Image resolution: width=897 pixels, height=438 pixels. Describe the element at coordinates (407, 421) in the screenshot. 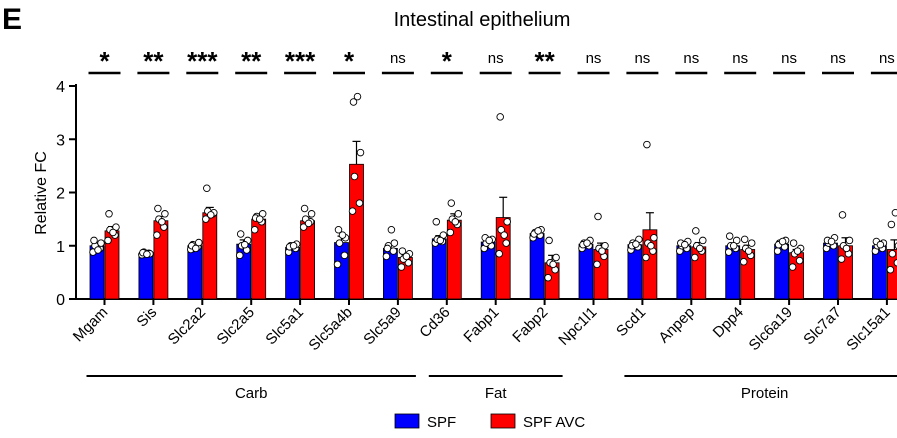

I see `legend-swatch` at that location.